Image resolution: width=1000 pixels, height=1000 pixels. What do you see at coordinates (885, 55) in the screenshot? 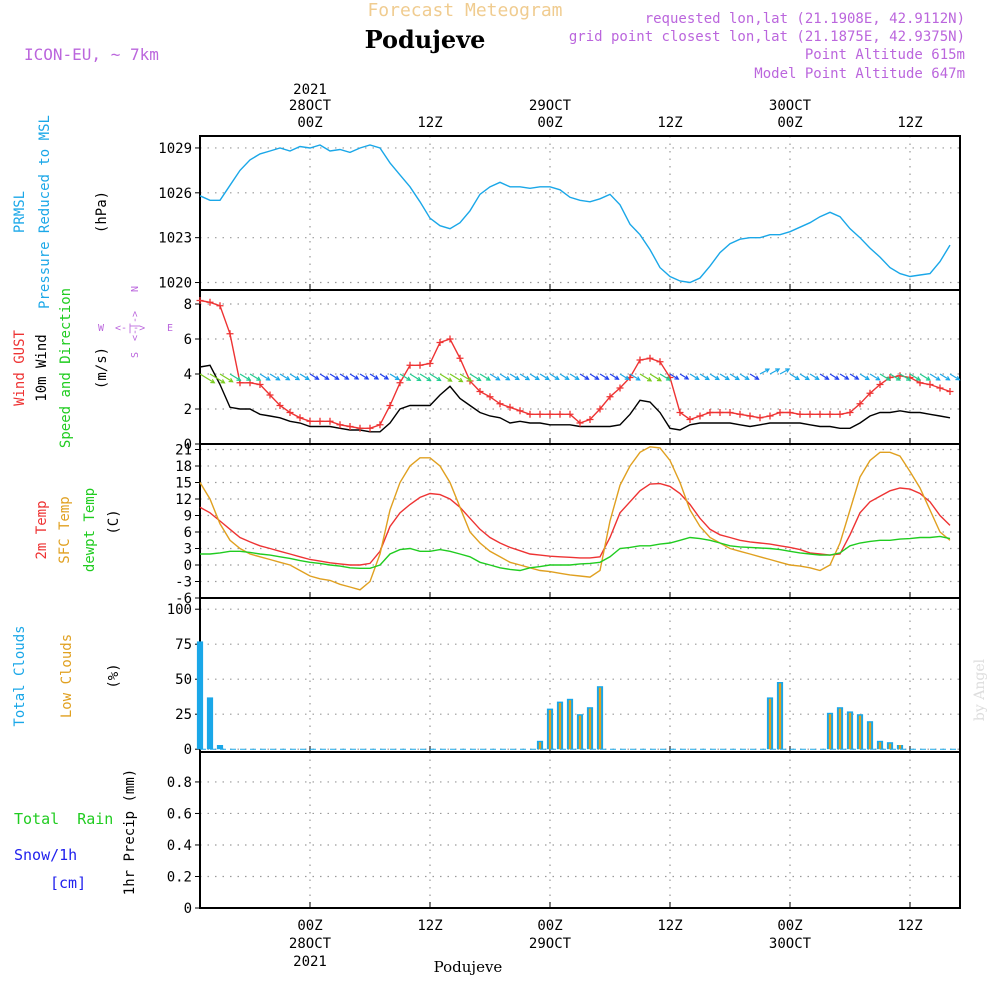
I see `point-altitude: Point Altitude 615m` at bounding box center [885, 55].